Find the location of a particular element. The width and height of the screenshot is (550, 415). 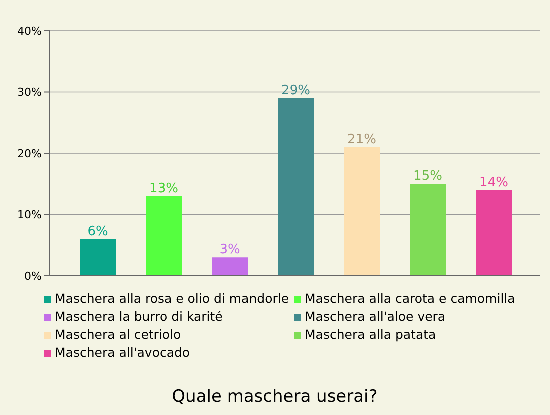

legend-label: Maschera all'aloe vera is located at coordinates (375, 316).